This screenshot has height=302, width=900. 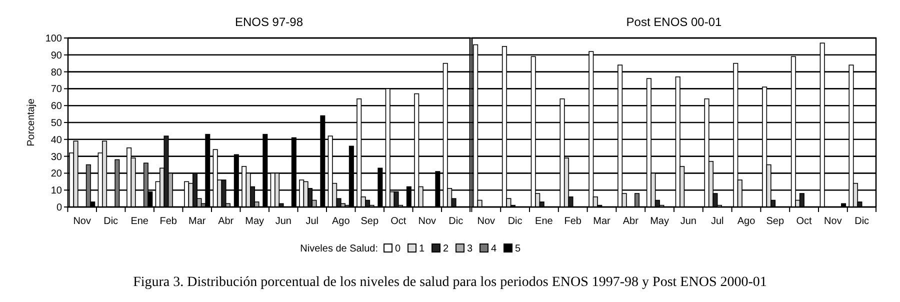 What do you see at coordinates (56, 140) in the screenshot?
I see `y-tick-label: 40` at bounding box center [56, 140].